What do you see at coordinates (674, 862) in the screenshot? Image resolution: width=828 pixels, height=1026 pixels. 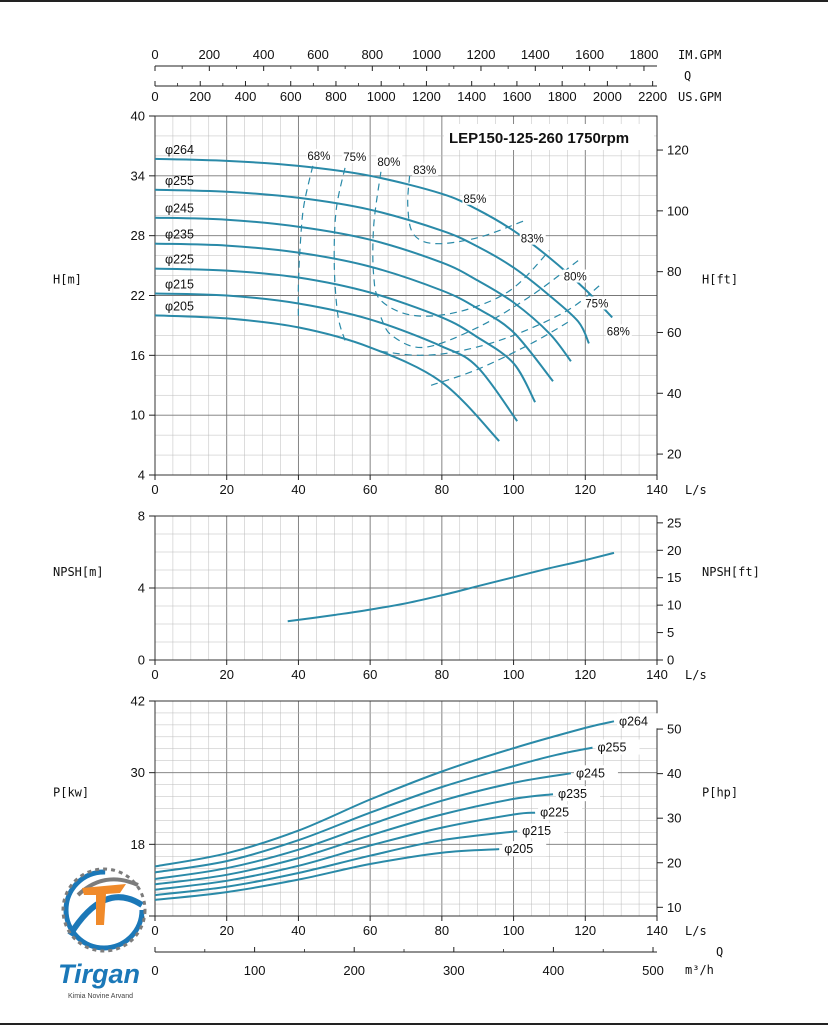 I see `power-y2tick-label: 20` at bounding box center [674, 862].